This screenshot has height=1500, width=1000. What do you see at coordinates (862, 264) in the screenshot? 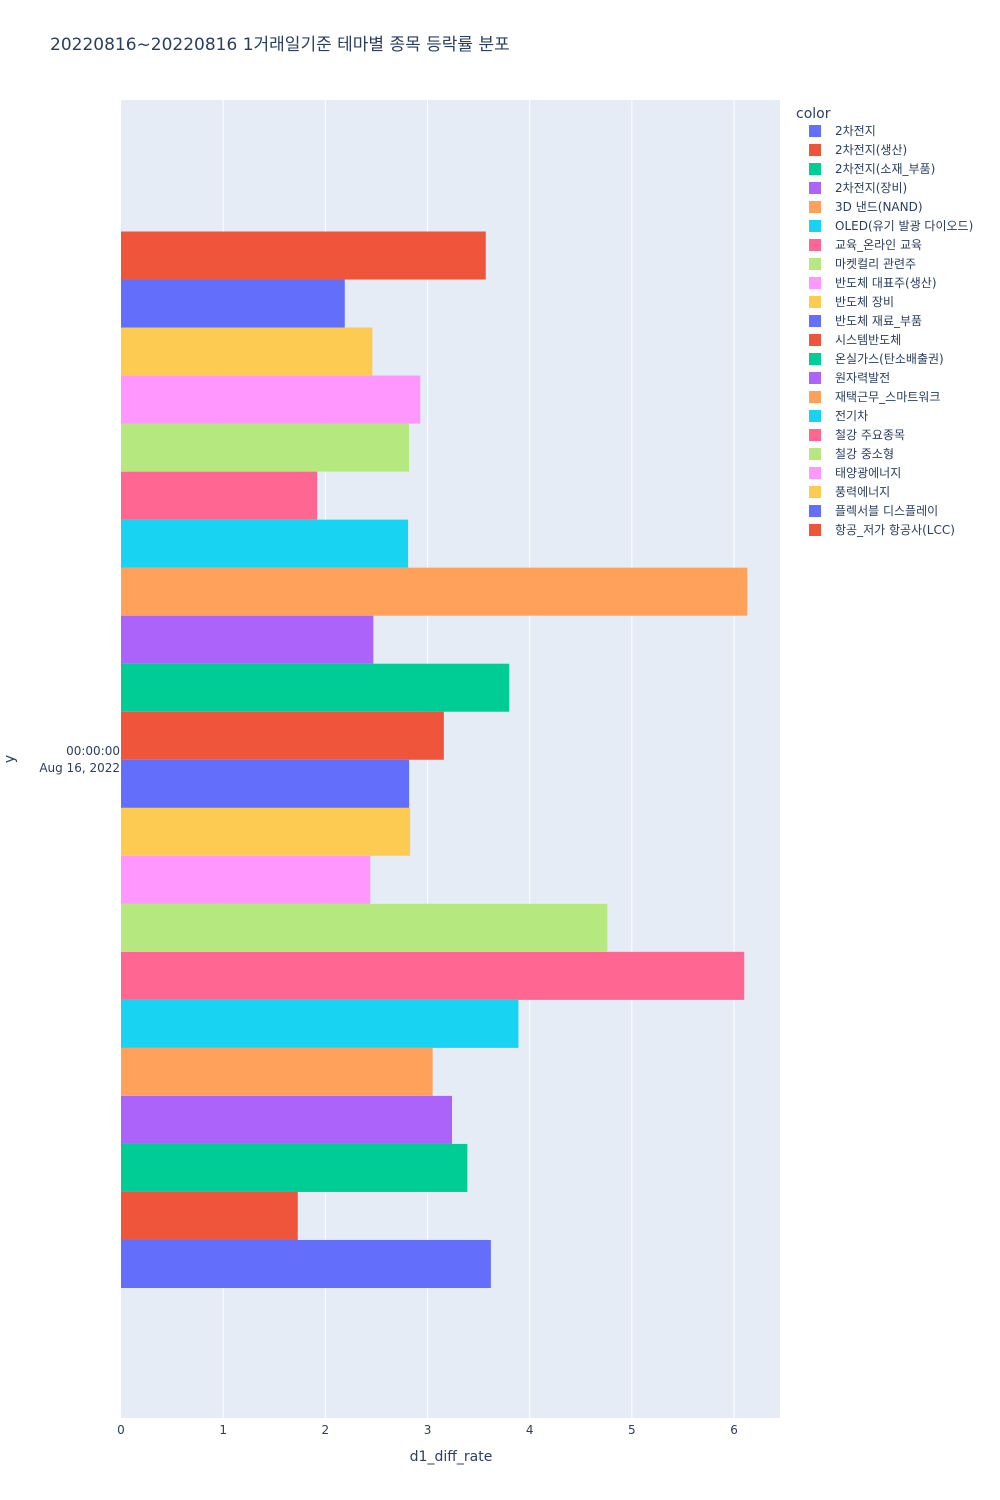
I see `legend-item: 마켓컬리 관련주` at bounding box center [862, 264].